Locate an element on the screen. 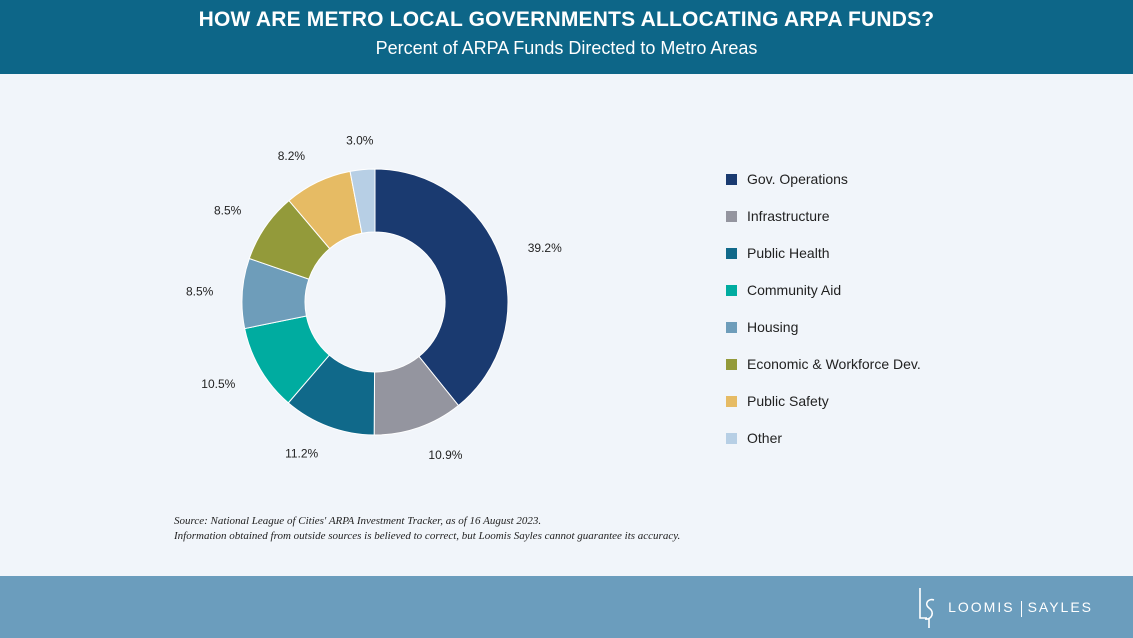  logo-text-left: LOOMIS is located at coordinates (981, 607).